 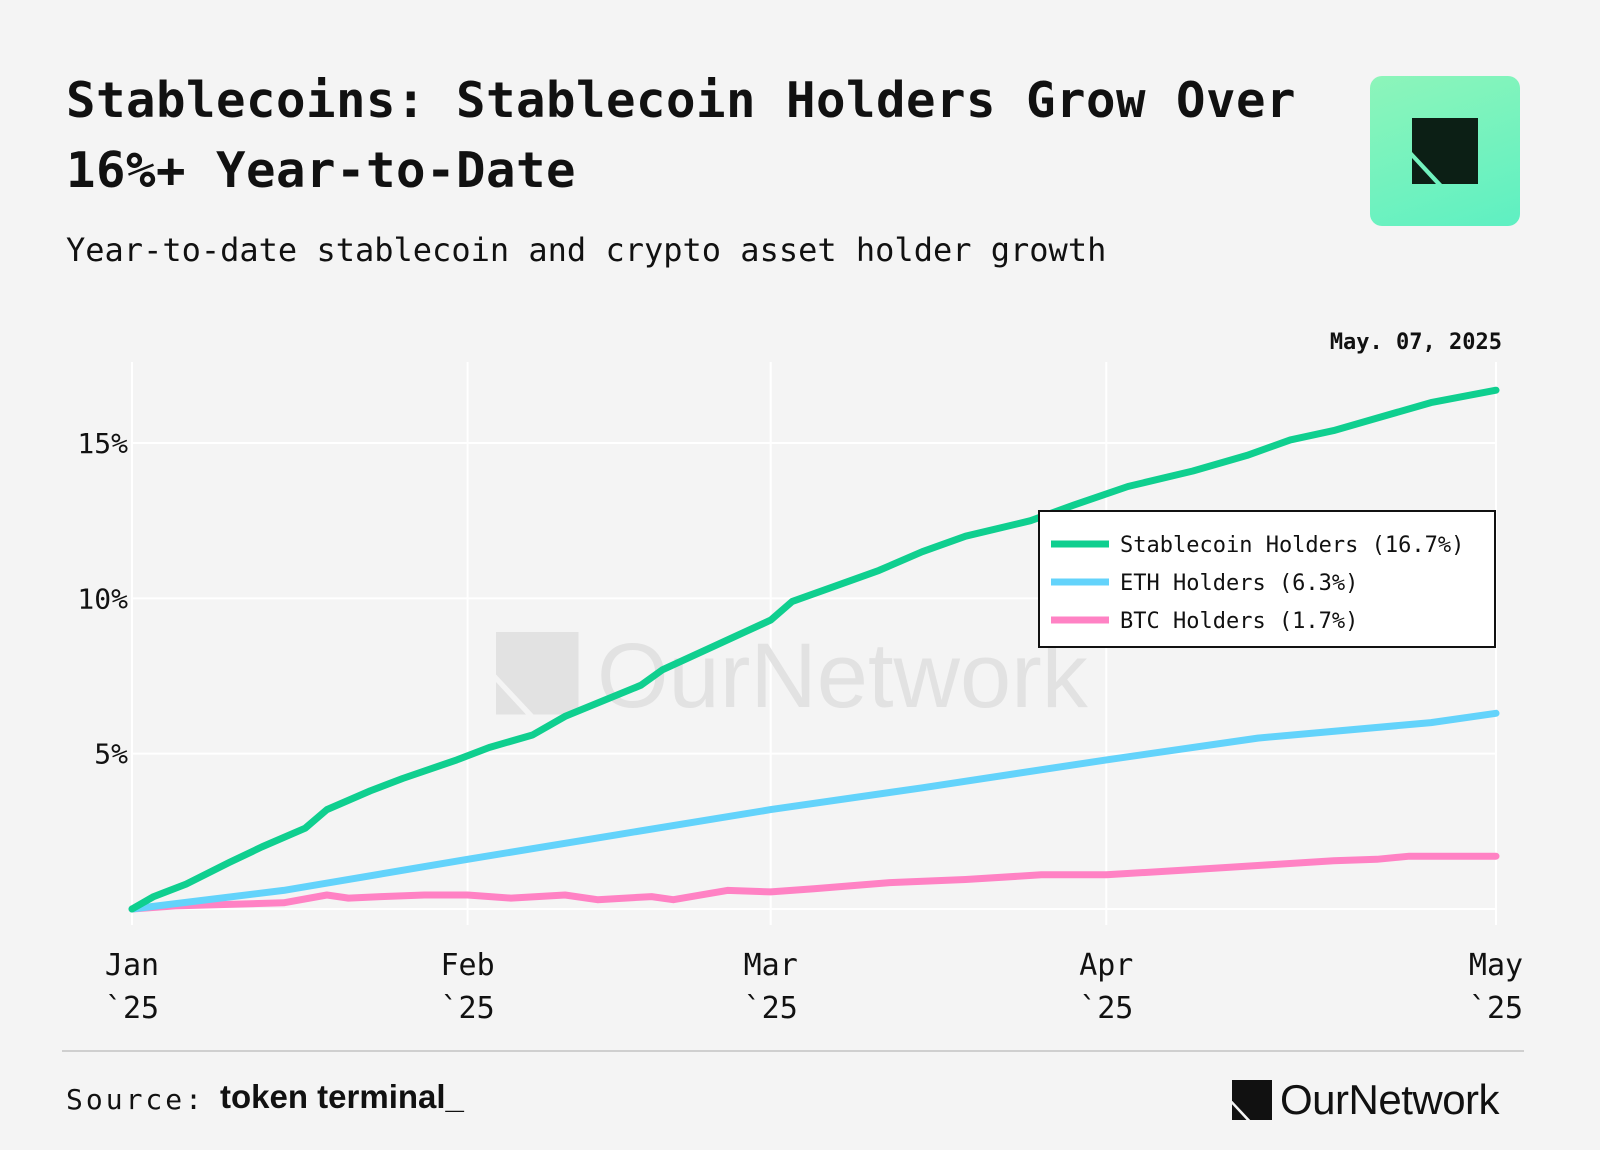 What do you see at coordinates (1239, 621) in the screenshot?
I see `legend-label: BTC Holders (1.7%)` at bounding box center [1239, 621].